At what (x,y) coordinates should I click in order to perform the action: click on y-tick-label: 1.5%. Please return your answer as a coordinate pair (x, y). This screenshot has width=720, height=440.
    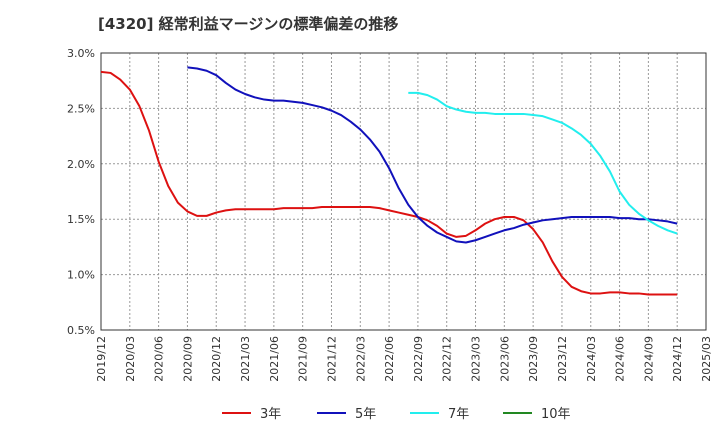
    Looking at the image, I should click on (81, 219).